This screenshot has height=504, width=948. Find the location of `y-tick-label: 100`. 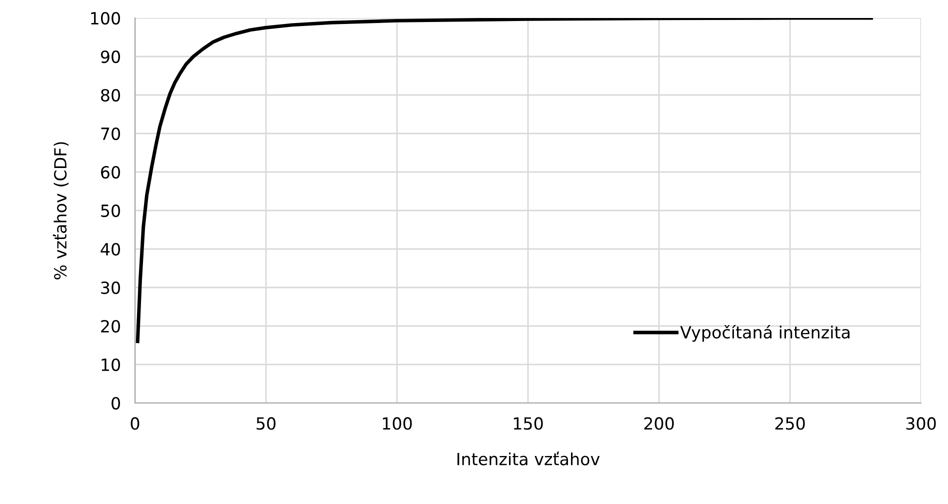

y-tick-label: 100 is located at coordinates (105, 18).